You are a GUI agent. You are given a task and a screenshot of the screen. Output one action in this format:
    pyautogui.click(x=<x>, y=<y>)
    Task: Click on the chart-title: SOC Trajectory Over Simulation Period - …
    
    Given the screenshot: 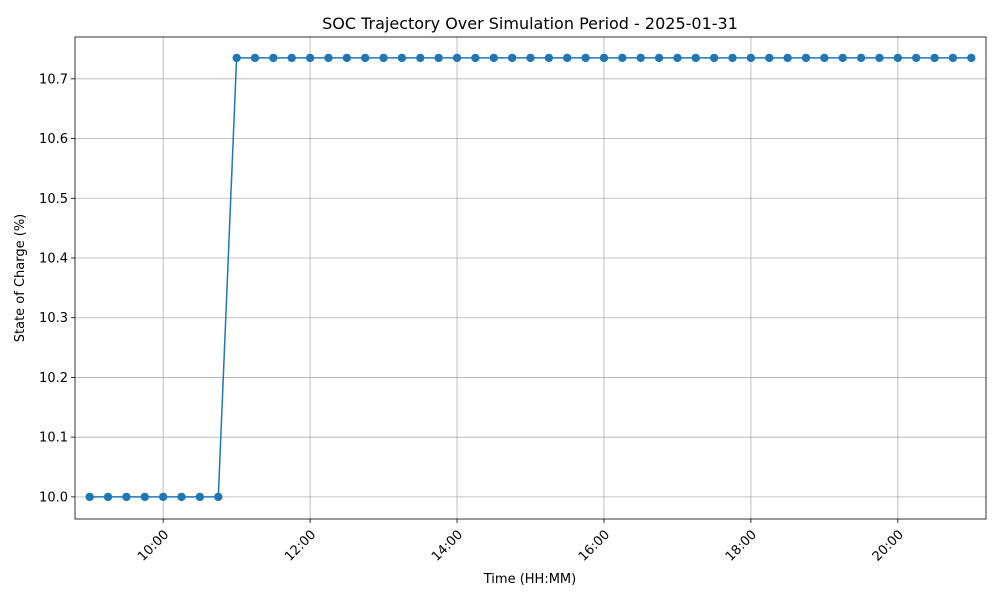 What is the action you would take?
    pyautogui.click(x=530, y=23)
    